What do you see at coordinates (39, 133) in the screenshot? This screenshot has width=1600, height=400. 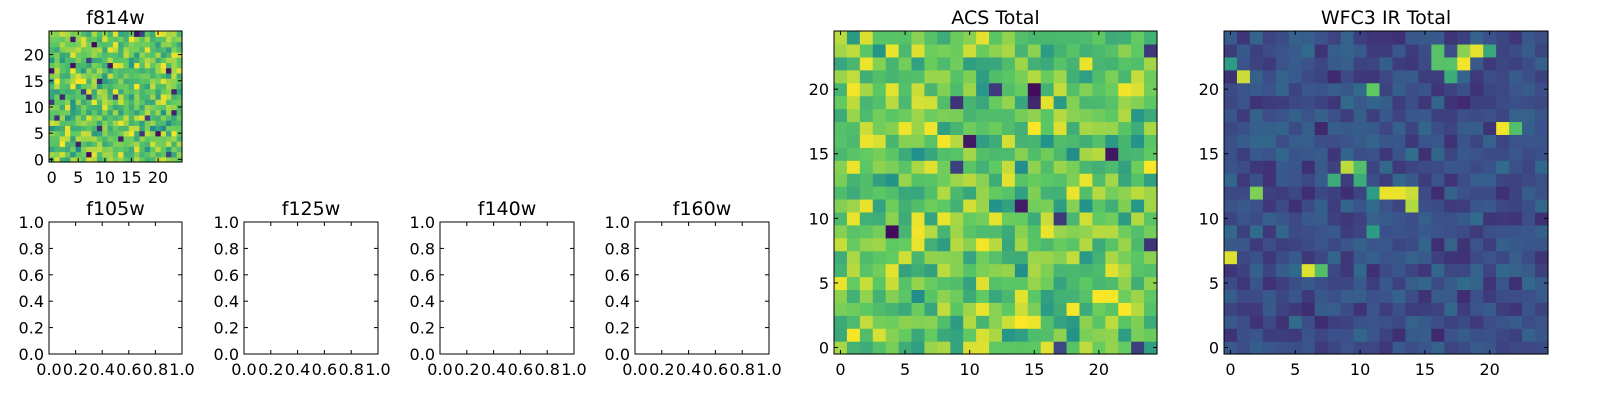 I see `y-tick-label: 5` at bounding box center [39, 133].